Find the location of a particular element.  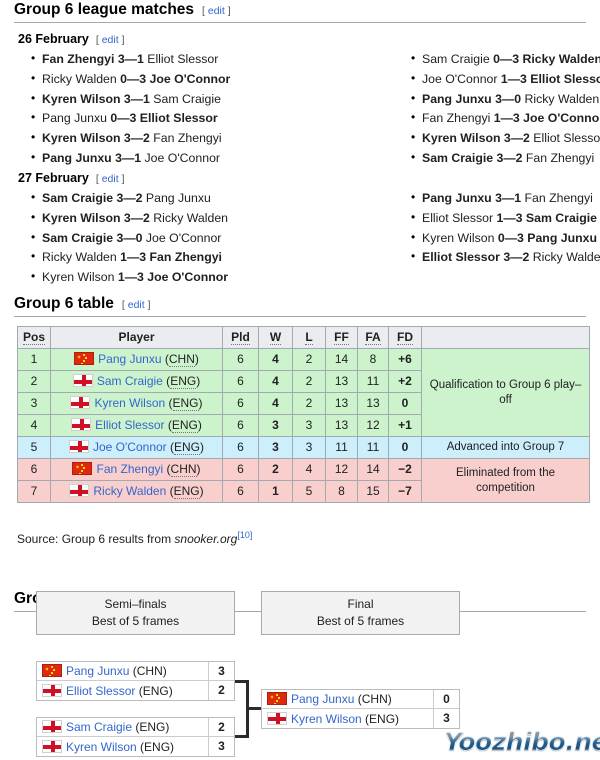

round-format: Best of 5 frames is located at coordinates (360, 621).